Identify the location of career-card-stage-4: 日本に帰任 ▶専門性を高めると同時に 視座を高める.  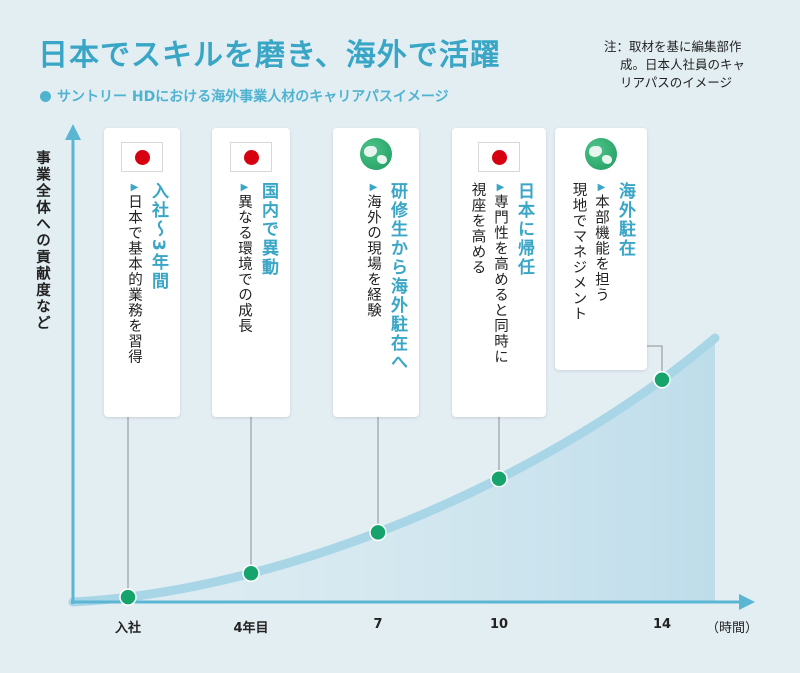
(499, 272).